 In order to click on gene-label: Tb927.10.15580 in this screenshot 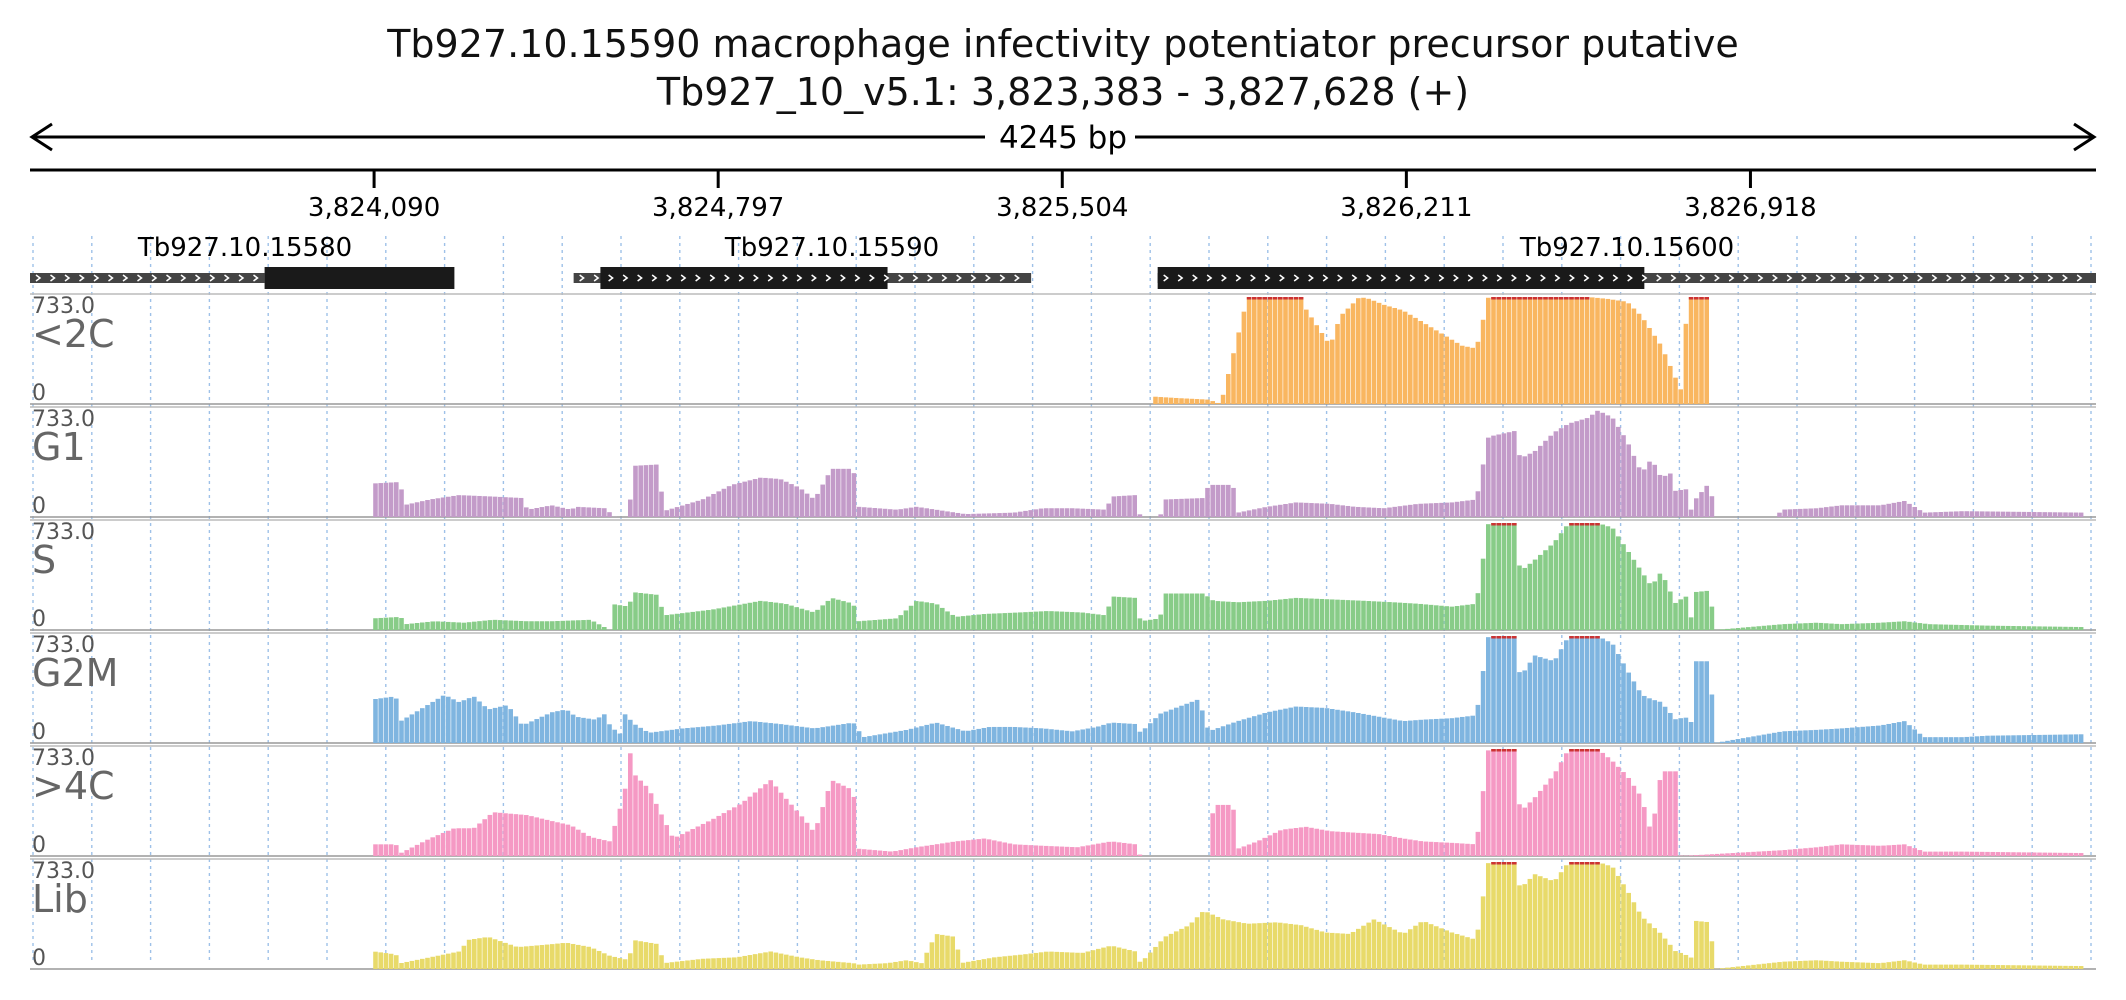, I will do `click(244, 248)`.